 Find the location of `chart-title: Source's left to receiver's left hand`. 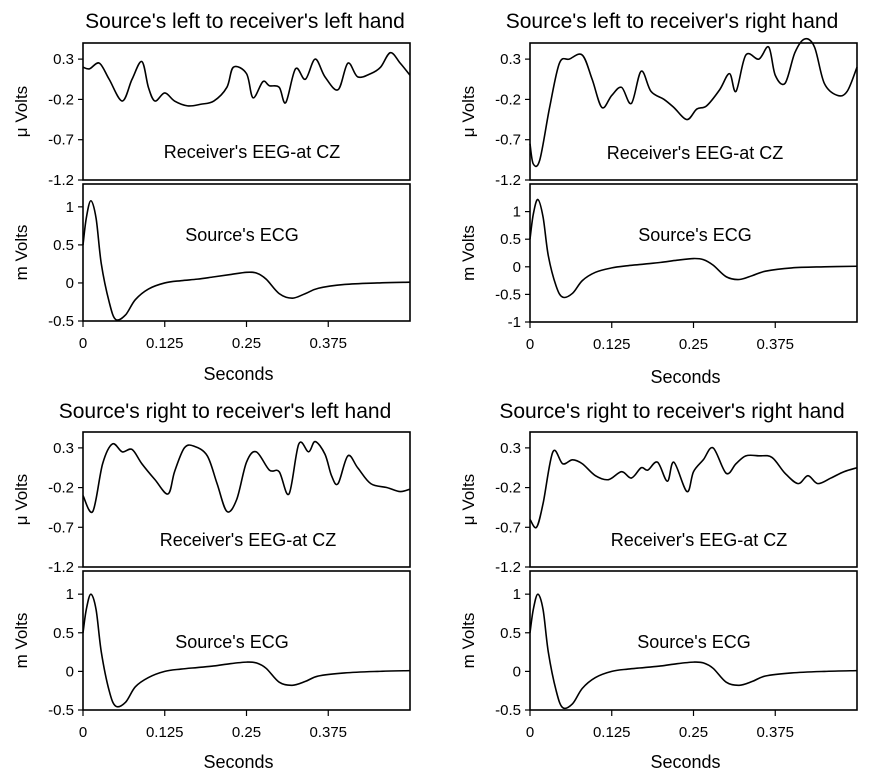

chart-title: Source's left to receiver's left hand is located at coordinates (245, 21).